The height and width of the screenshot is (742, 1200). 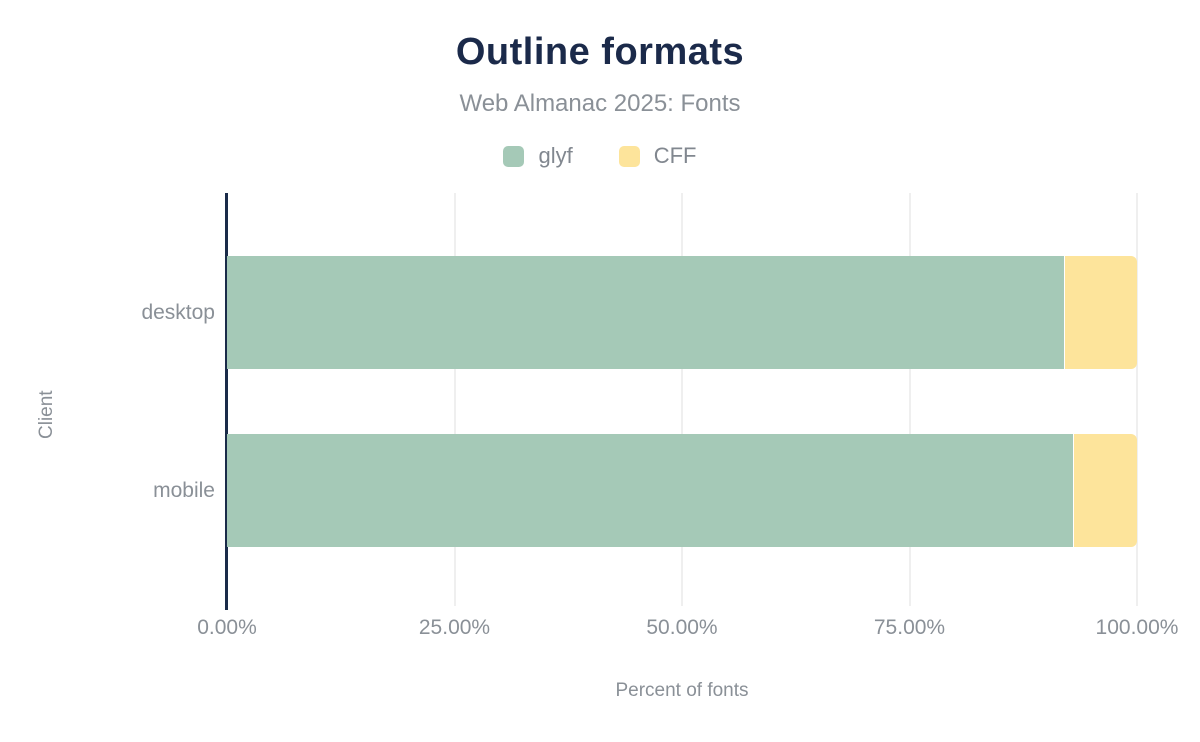 I want to click on legend-swatch-CFF, so click(x=629, y=156).